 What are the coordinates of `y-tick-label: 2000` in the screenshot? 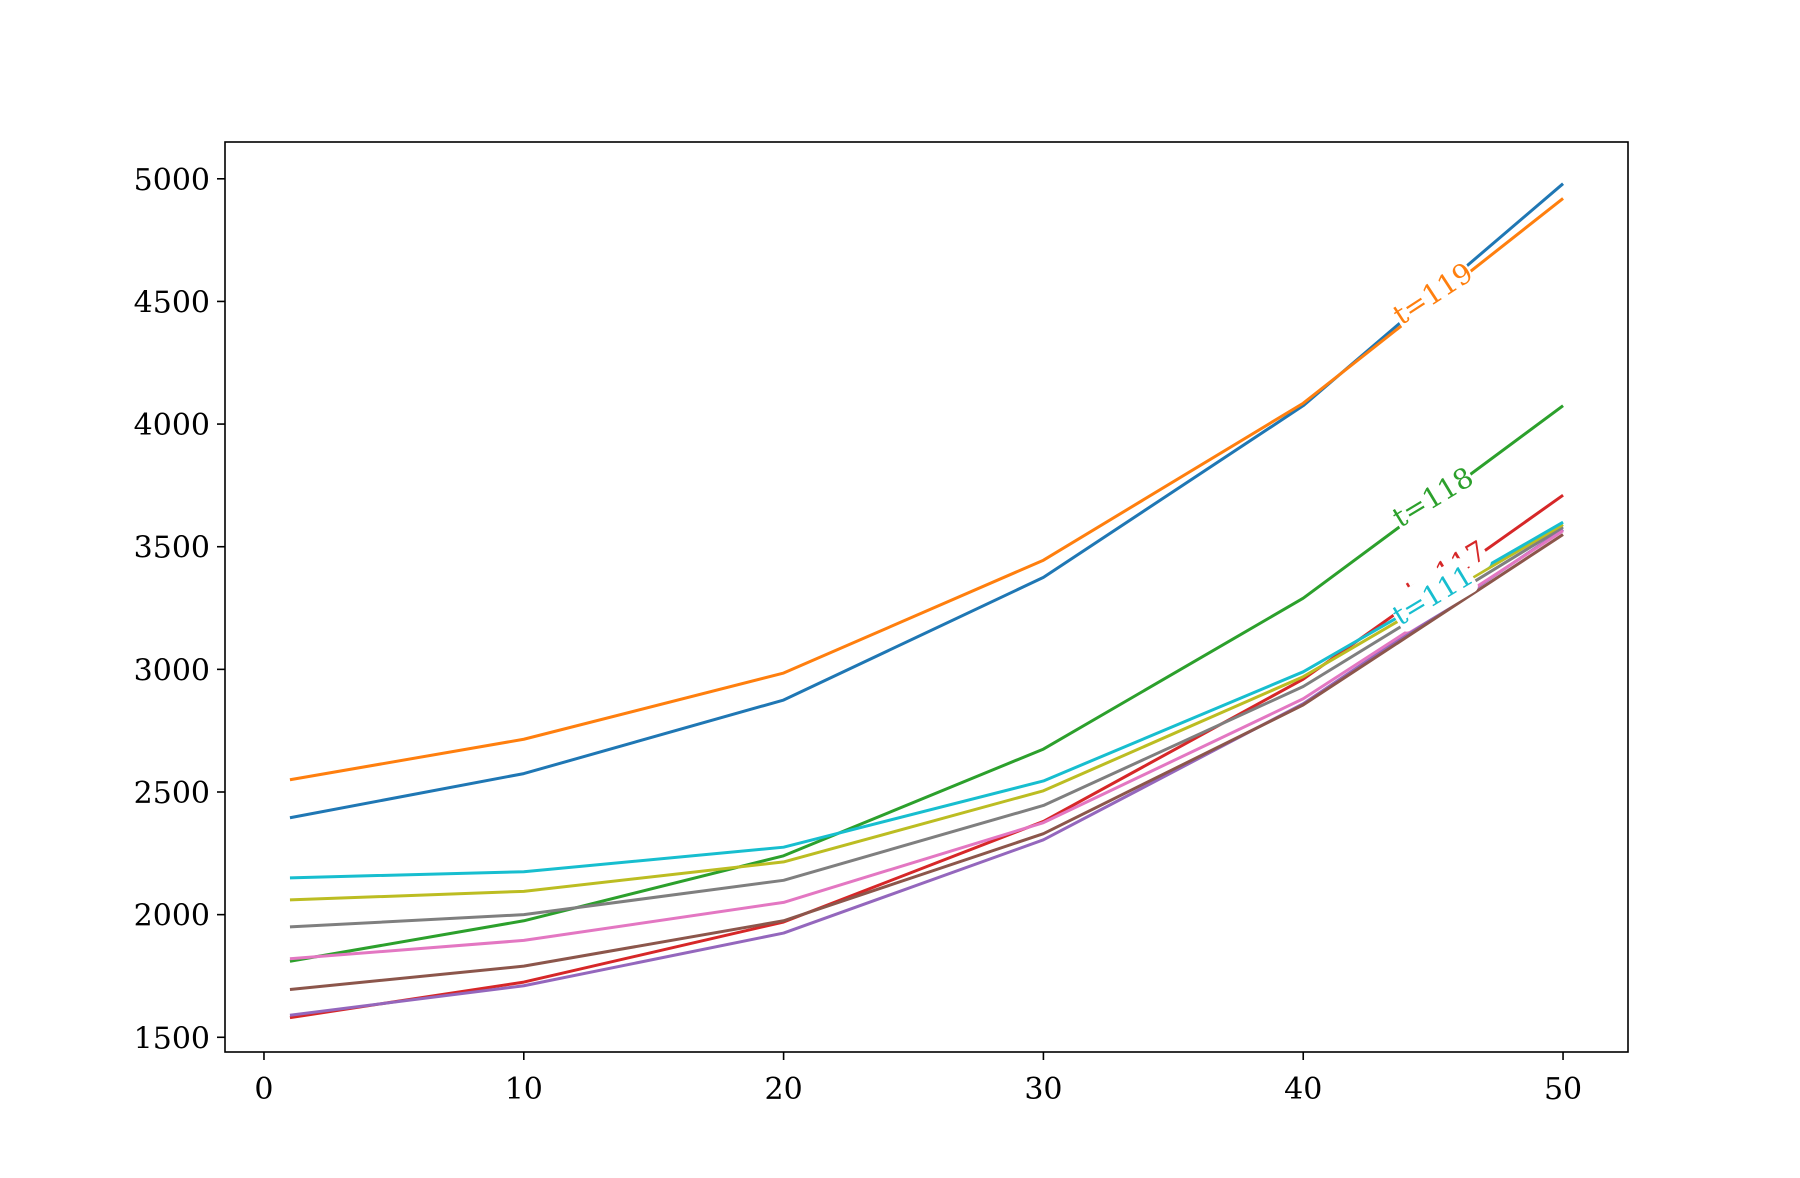 It's located at (172, 916).